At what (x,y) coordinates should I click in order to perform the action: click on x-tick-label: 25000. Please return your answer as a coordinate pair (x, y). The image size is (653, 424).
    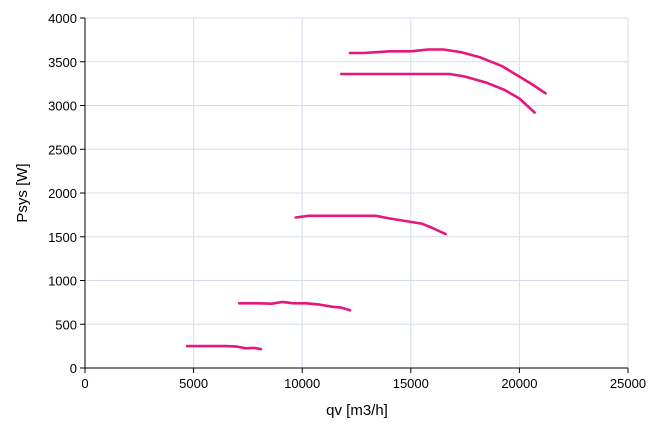
    Looking at the image, I should click on (628, 383).